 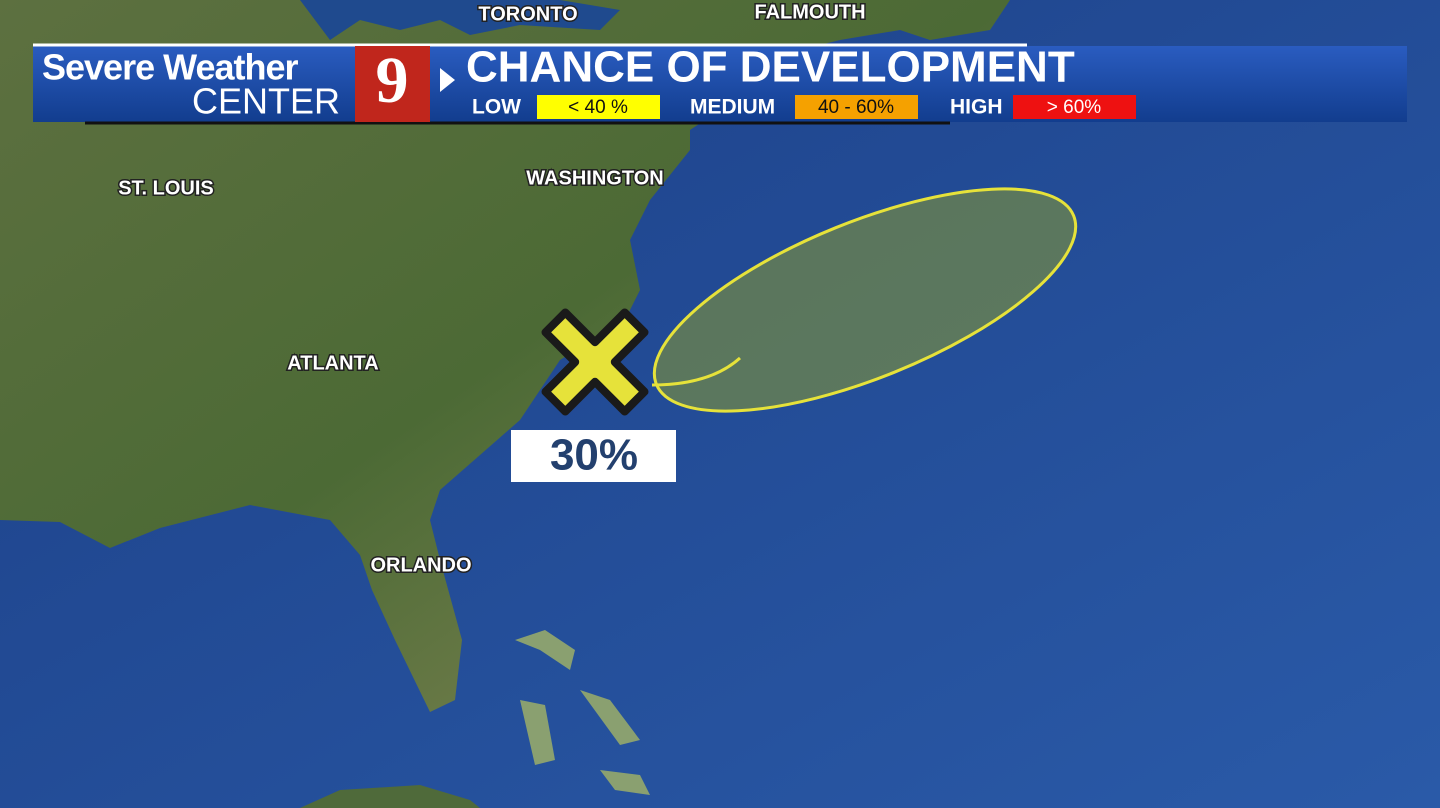 I want to click on legend-range: > 60%, so click(x=1074, y=107).